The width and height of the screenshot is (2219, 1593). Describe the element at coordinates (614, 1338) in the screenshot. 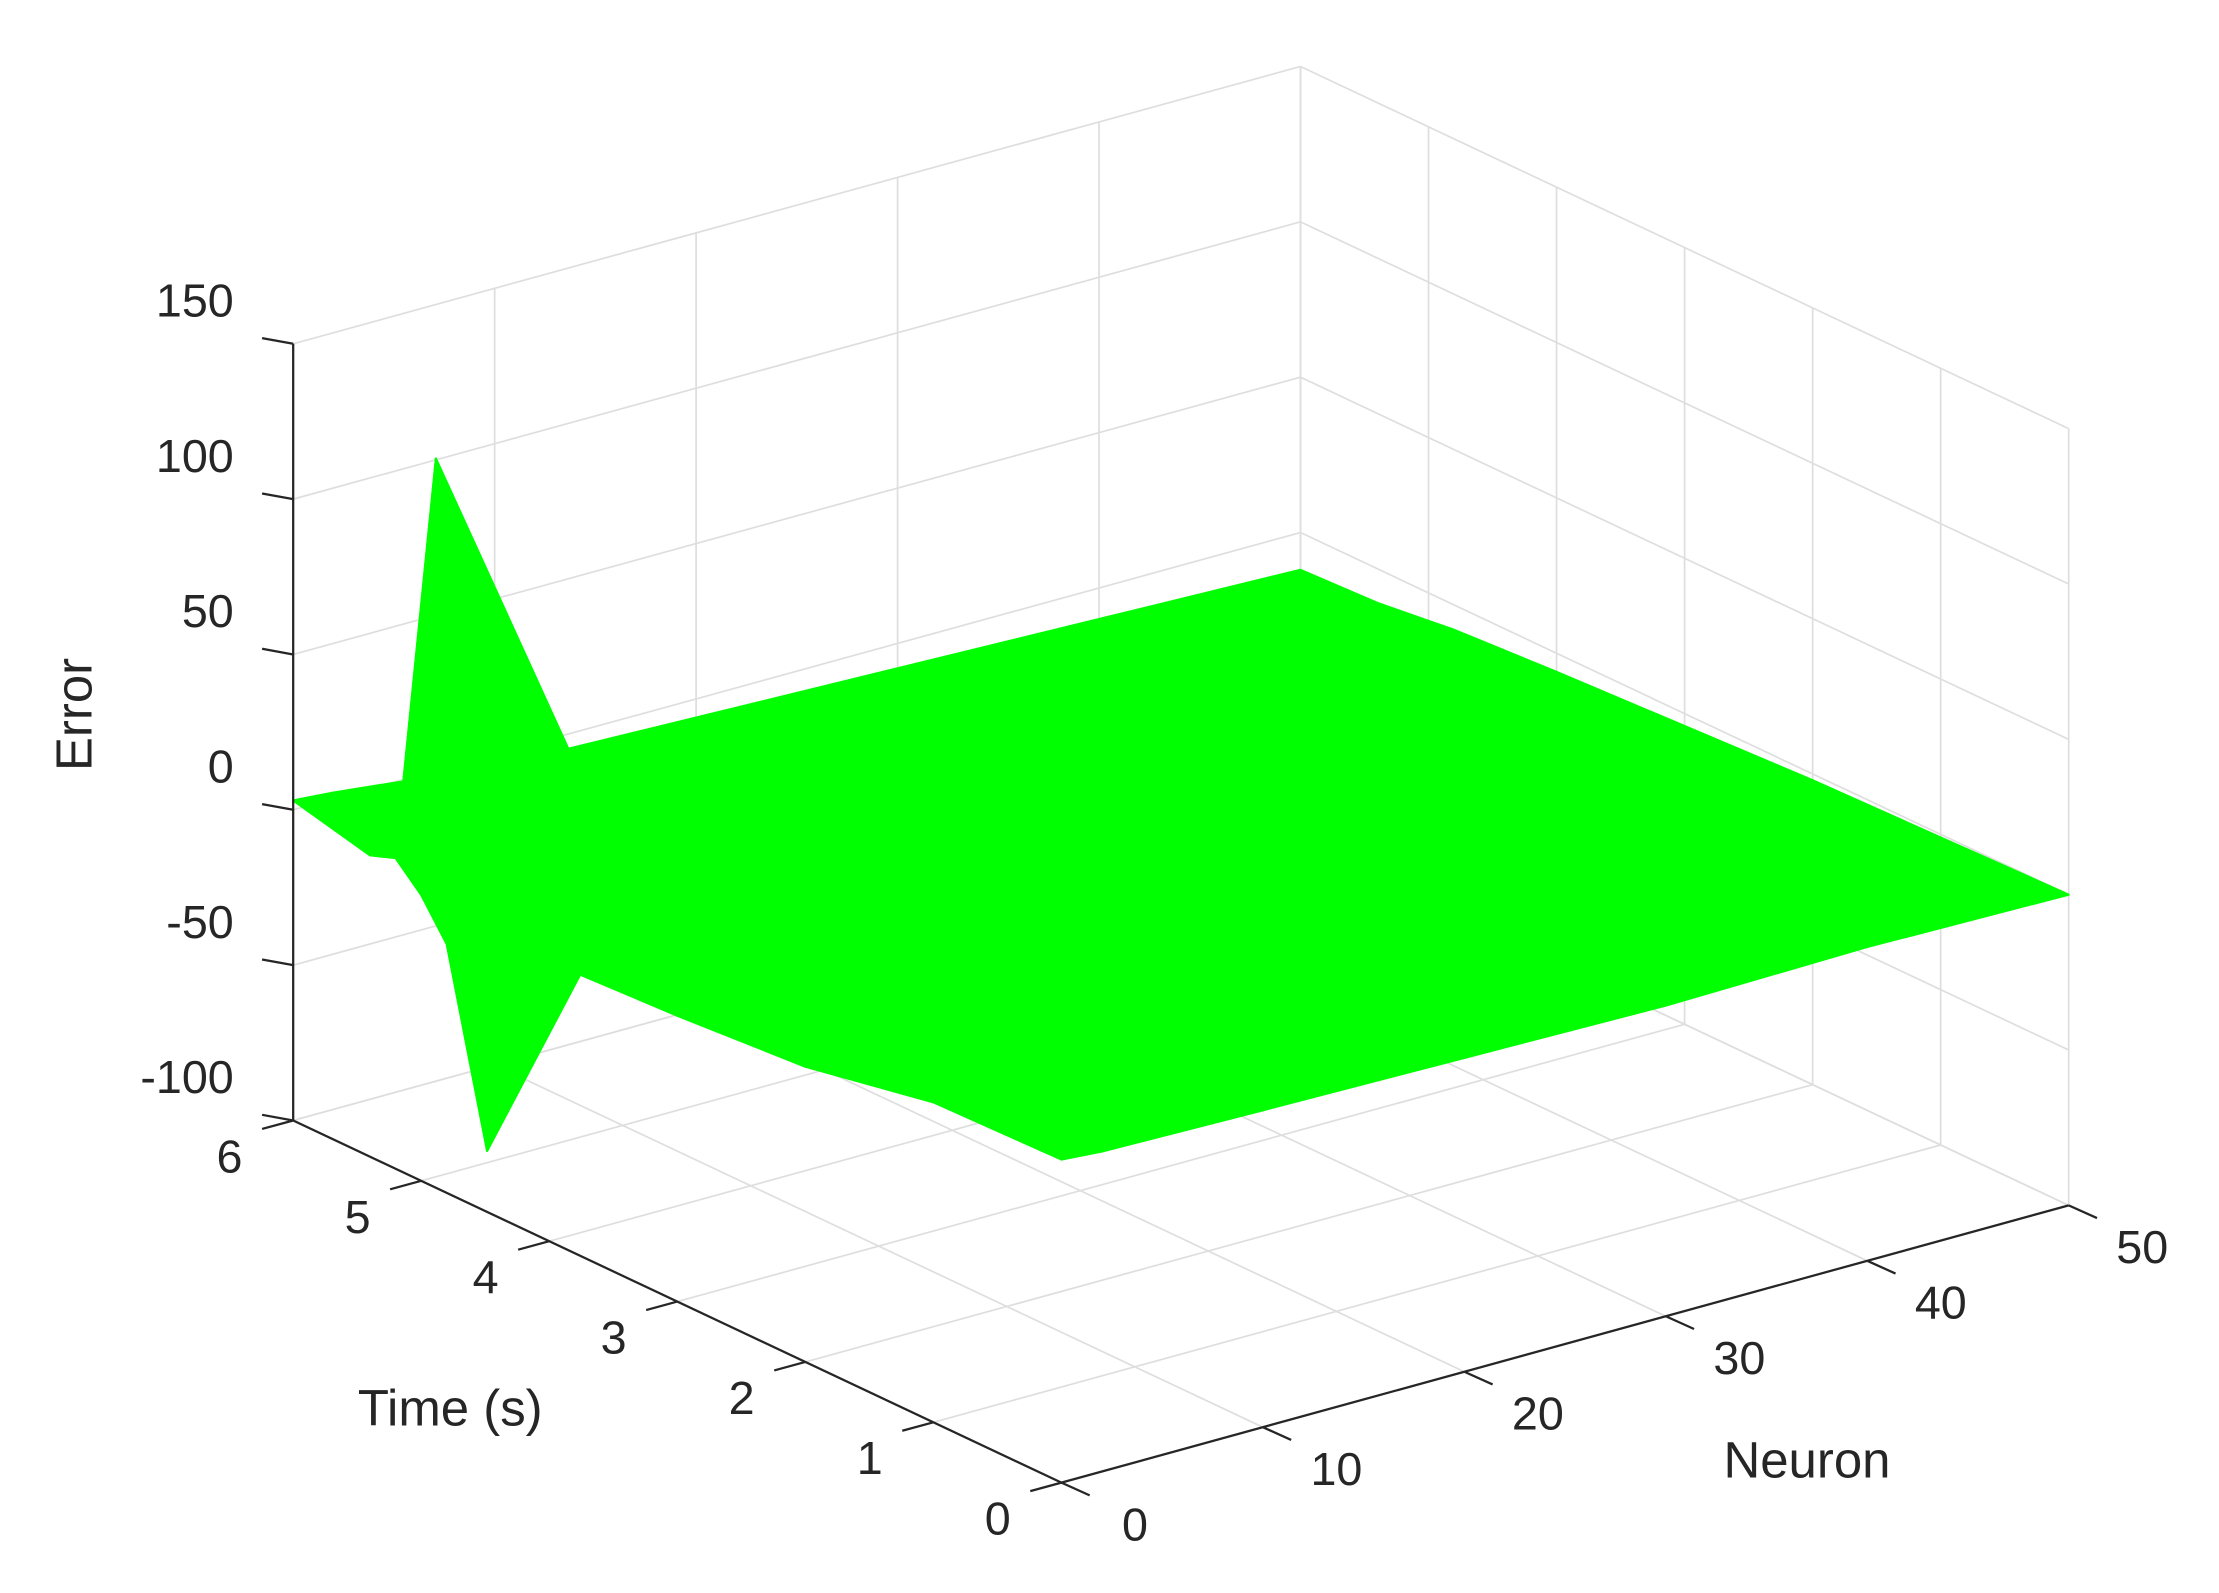

I see `y-tick-label: 3` at that location.